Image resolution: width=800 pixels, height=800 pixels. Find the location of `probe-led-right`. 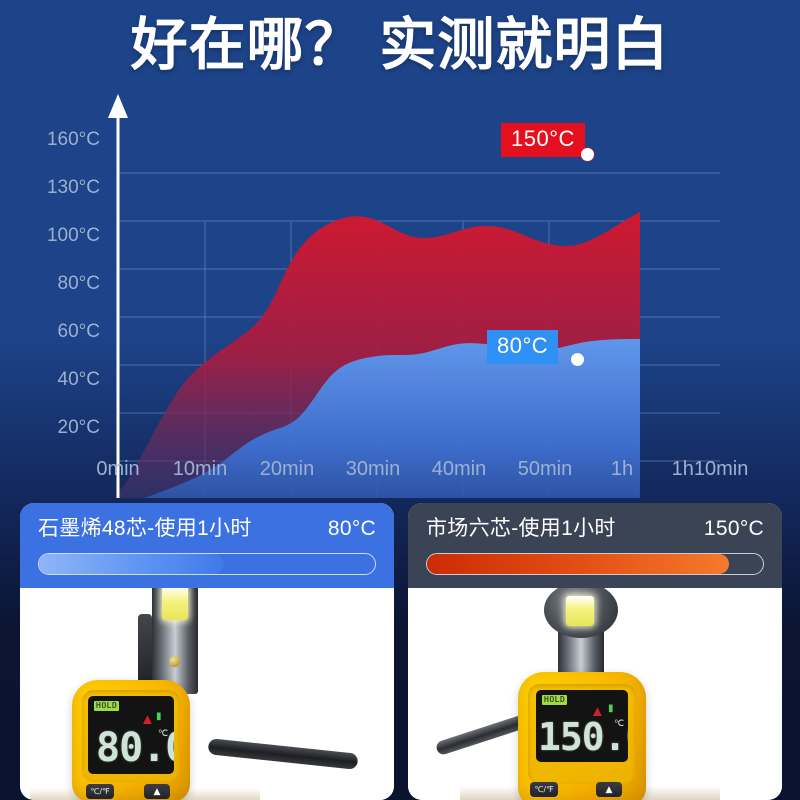

probe-led-right is located at coordinates (580, 611).